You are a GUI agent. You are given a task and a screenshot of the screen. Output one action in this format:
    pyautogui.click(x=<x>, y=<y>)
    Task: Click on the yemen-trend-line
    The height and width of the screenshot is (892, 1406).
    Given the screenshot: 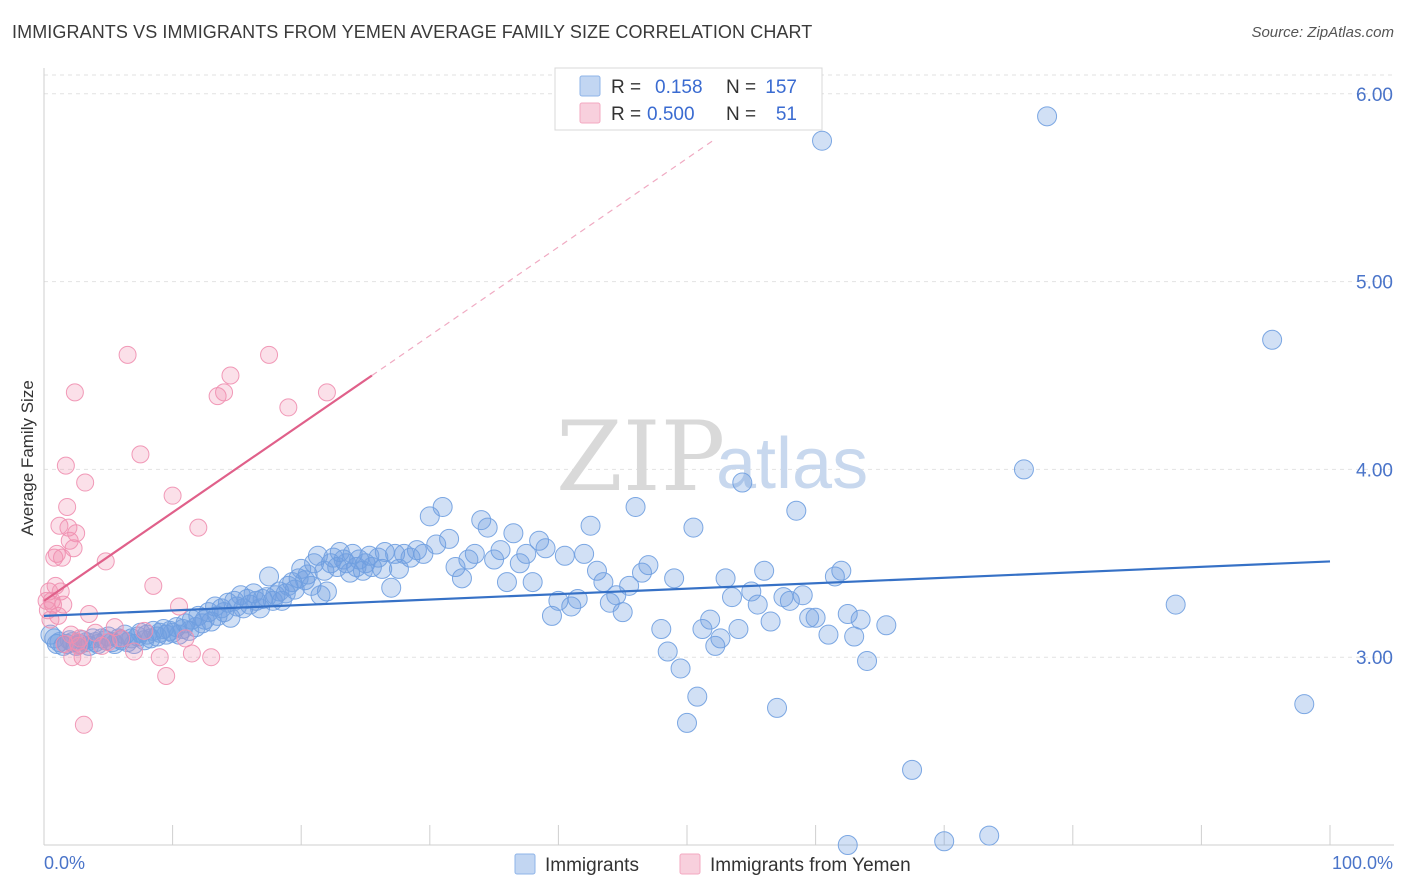 What is the action you would take?
    pyautogui.click(x=208, y=488)
    